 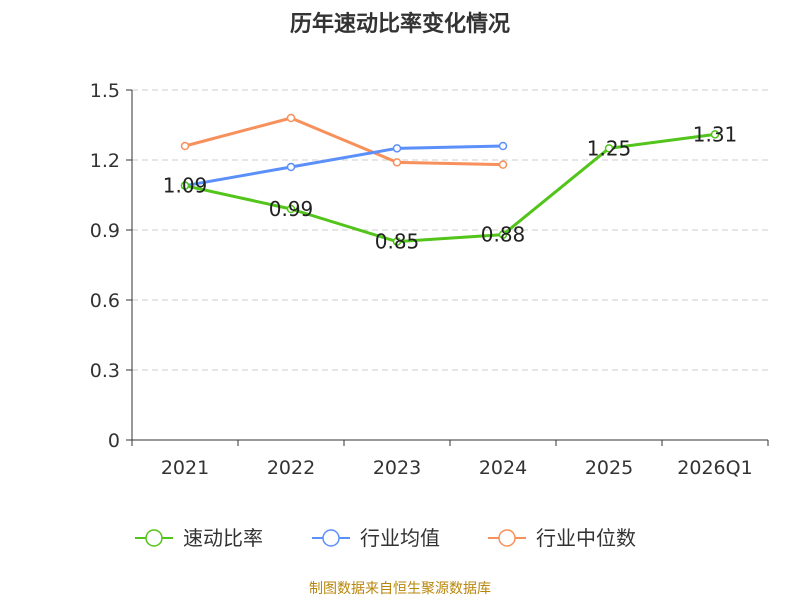 I want to click on data-label: 0.99, so click(x=291, y=209).